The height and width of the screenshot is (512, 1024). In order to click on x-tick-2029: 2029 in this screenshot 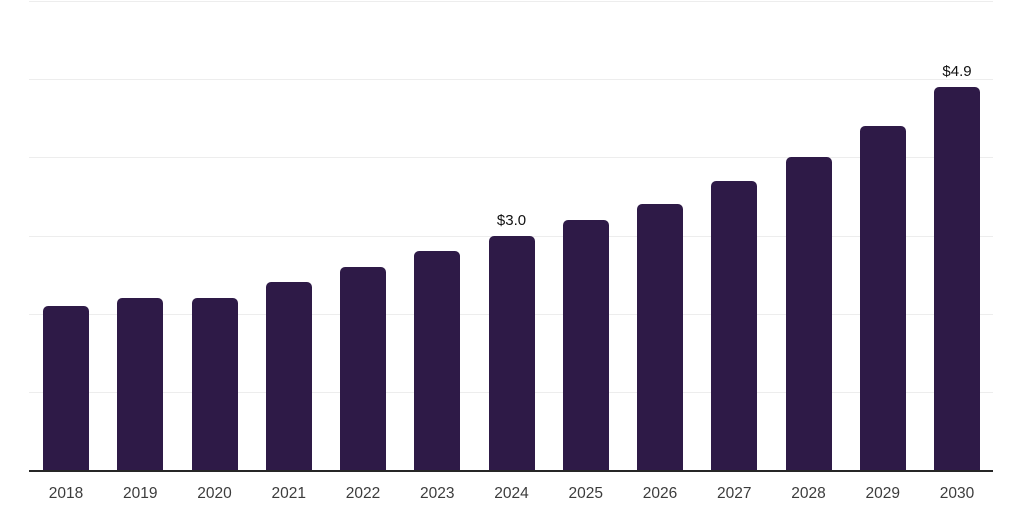, I will do `click(882, 493)`.